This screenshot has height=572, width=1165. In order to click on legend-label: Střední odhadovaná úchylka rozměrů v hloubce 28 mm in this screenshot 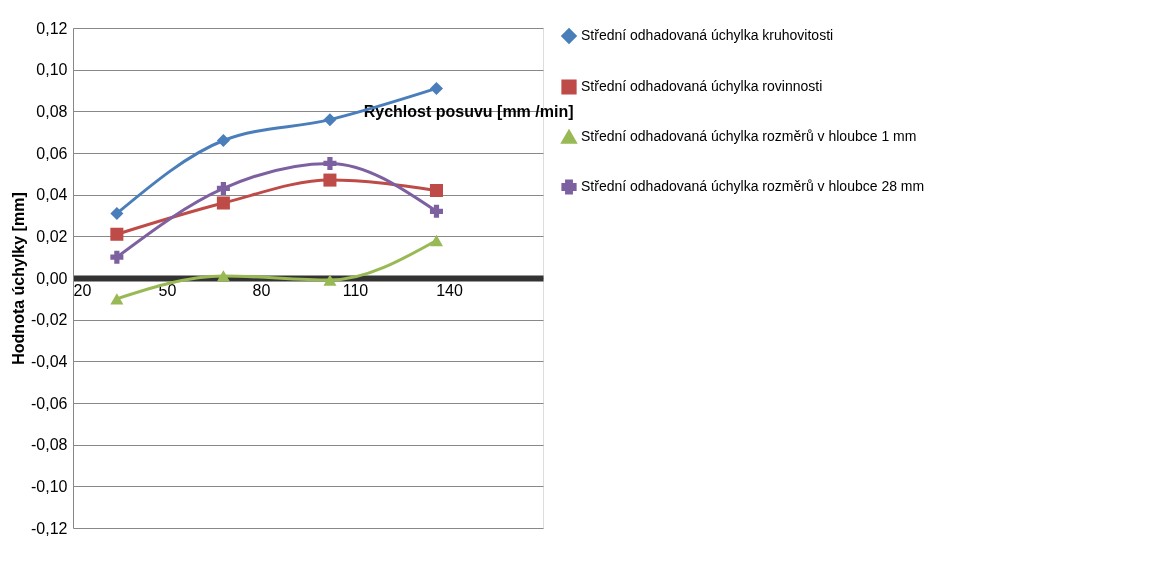, I will do `click(753, 186)`.